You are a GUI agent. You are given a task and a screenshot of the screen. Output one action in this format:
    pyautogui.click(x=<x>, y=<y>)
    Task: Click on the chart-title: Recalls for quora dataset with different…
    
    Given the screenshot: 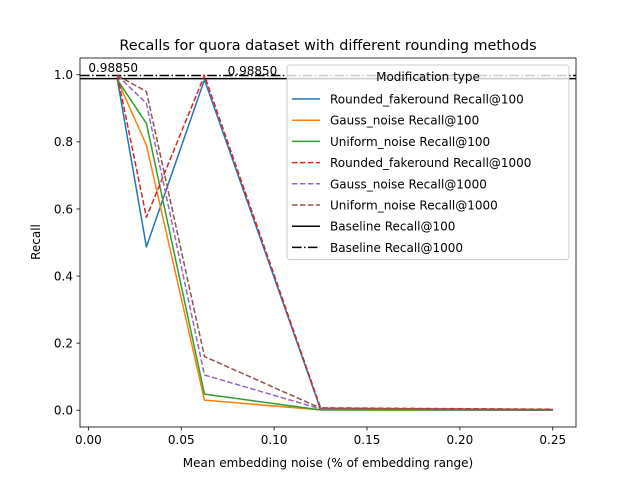 What is the action you would take?
    pyautogui.click(x=327, y=46)
    